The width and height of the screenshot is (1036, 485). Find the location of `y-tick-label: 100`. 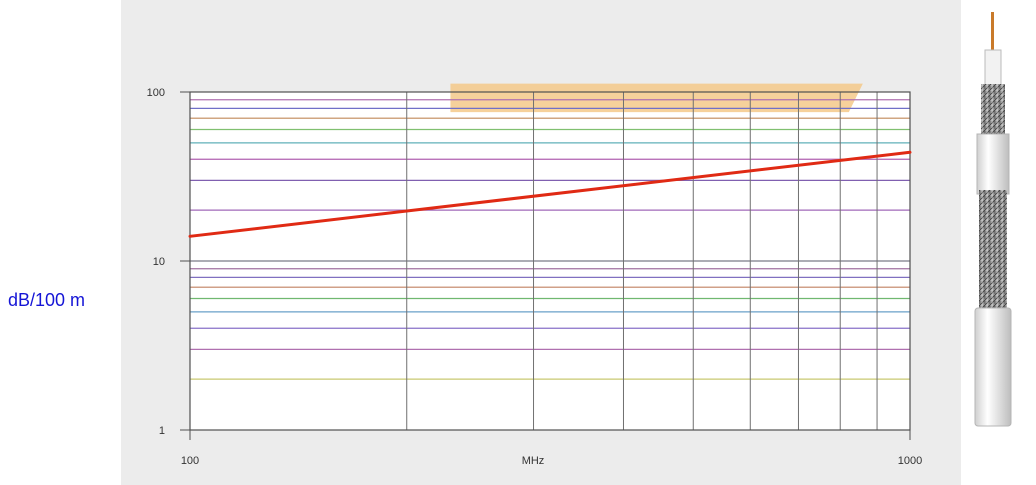

y-tick-label: 100 is located at coordinates (156, 93).